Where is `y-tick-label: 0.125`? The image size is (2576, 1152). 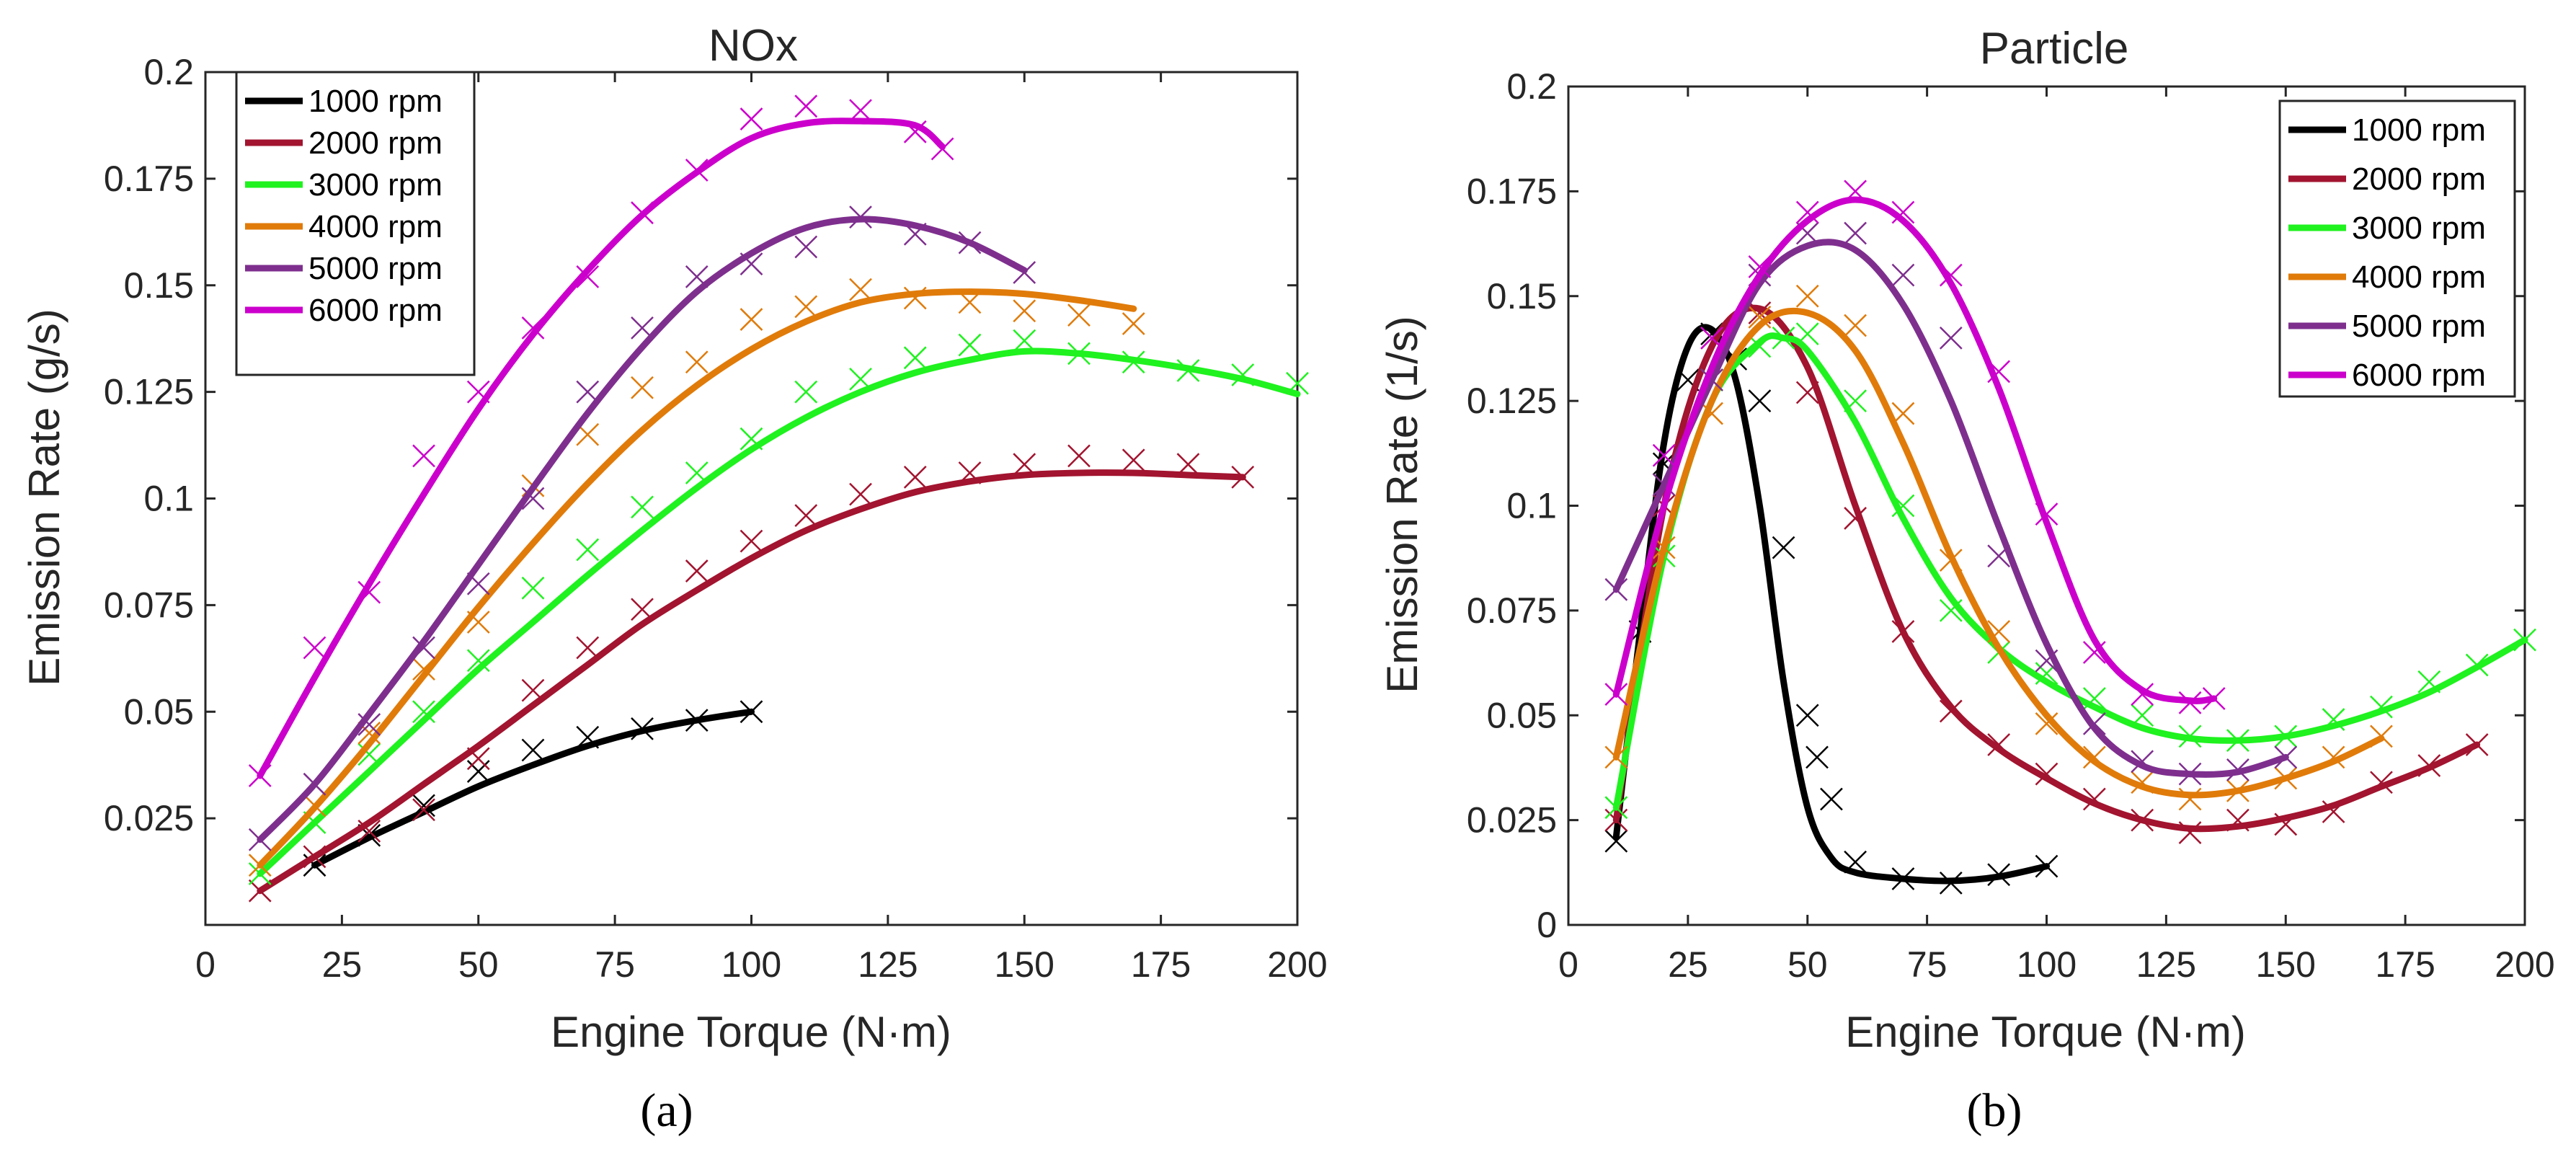
y-tick-label: 0.125 is located at coordinates (149, 392).